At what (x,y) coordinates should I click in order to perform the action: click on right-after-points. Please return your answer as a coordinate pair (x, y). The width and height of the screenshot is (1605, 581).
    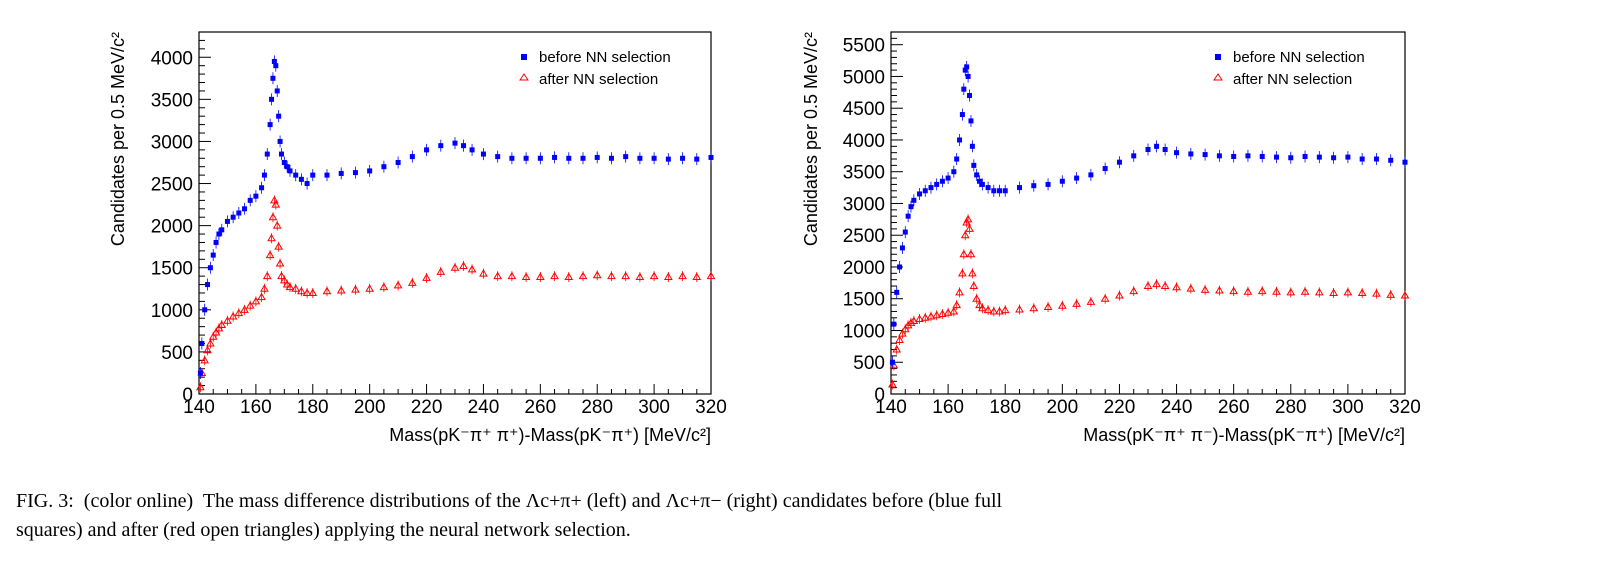
    Looking at the image, I should click on (1149, 302).